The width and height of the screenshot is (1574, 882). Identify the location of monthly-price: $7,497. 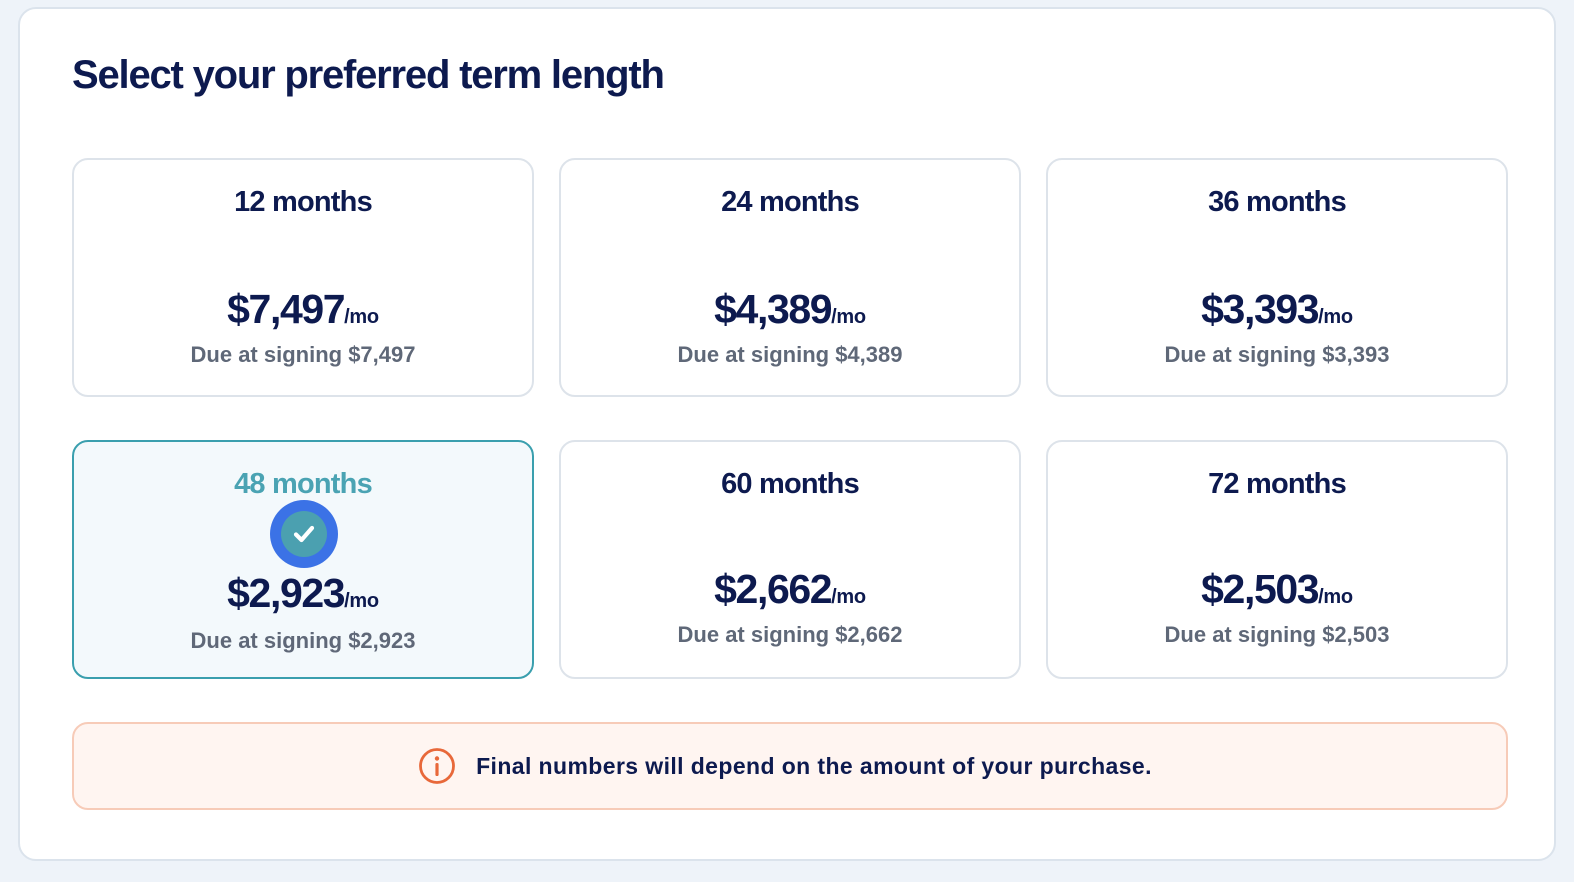
(286, 309).